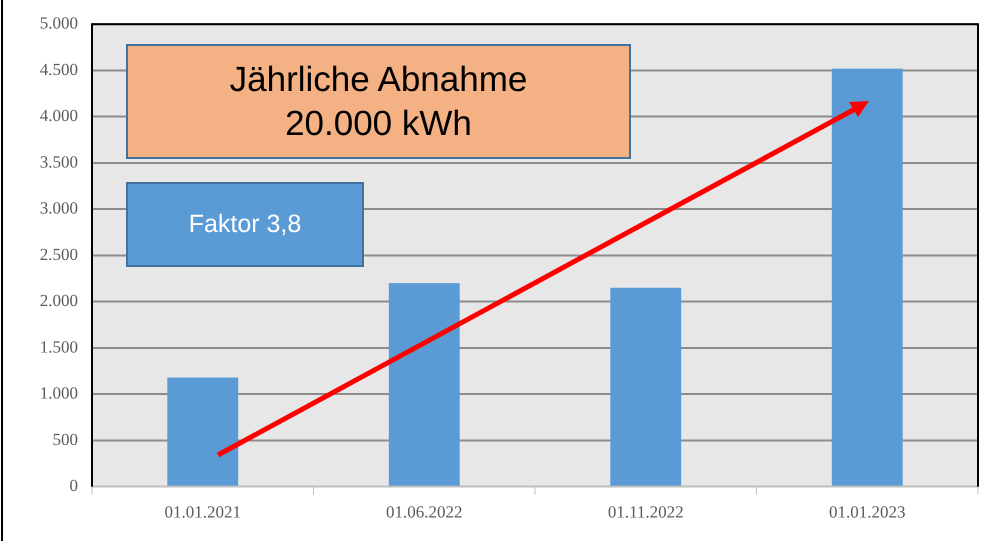 The width and height of the screenshot is (994, 541). I want to click on y-tick-label: 5.000, so click(59, 23).